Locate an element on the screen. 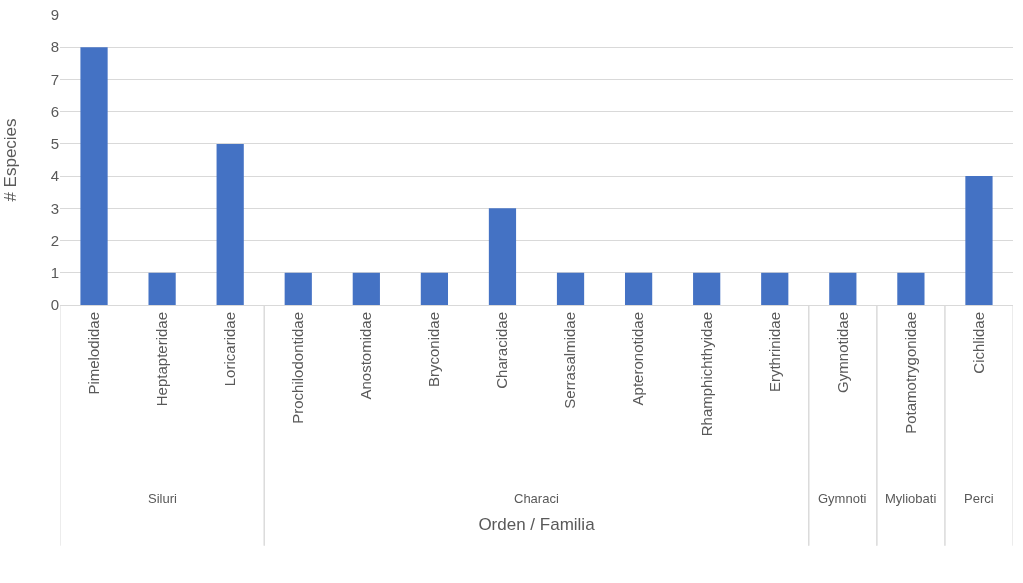  x-tick-label: Apteronotidae is located at coordinates (638, 359).